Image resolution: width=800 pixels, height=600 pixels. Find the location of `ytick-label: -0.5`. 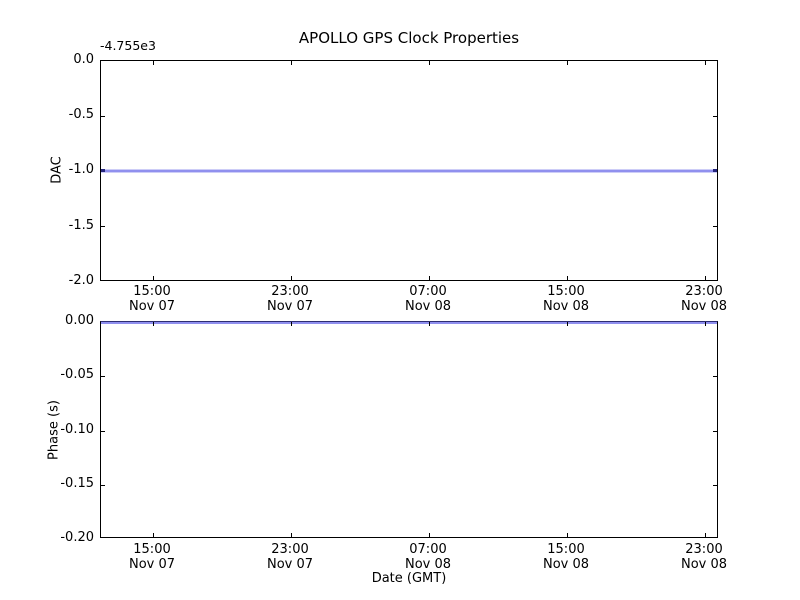

ytick-label: -0.5 is located at coordinates (81, 114).